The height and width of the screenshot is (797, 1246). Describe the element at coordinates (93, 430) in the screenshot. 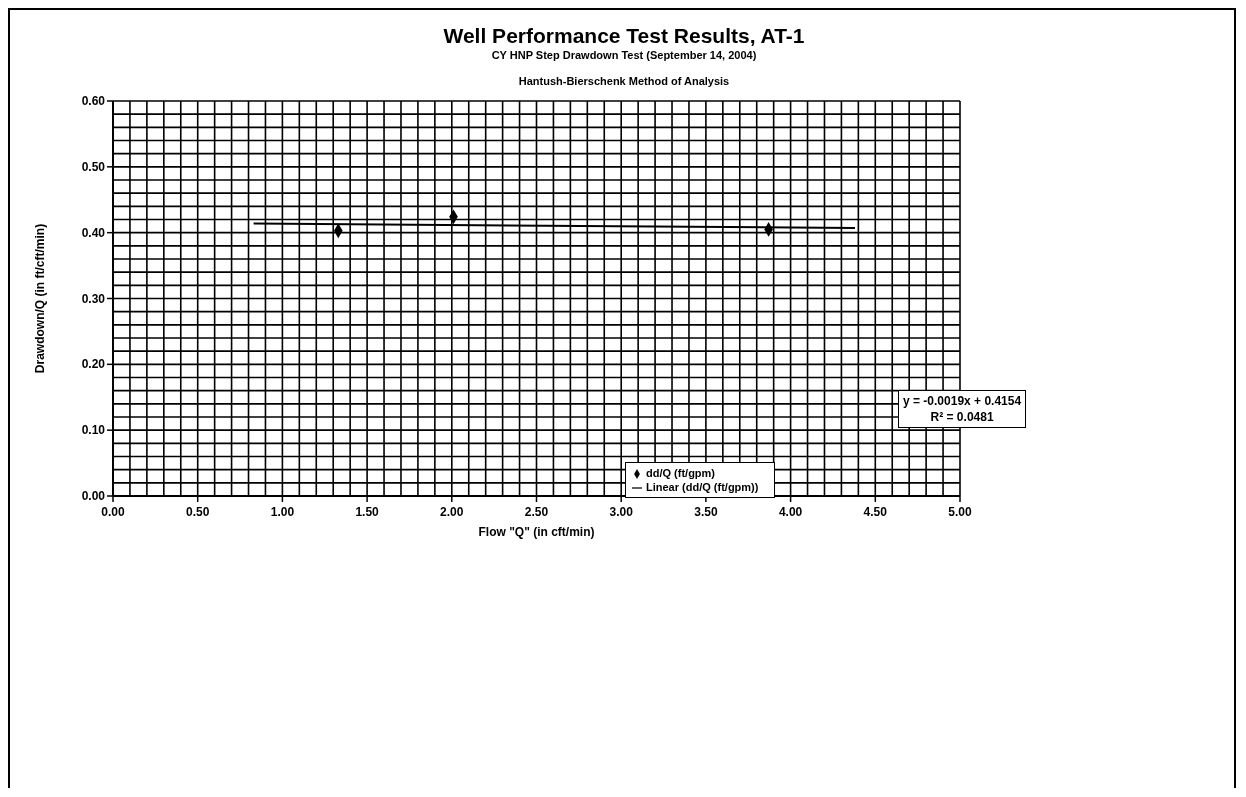

I see `y-tick-label: 0.10` at that location.